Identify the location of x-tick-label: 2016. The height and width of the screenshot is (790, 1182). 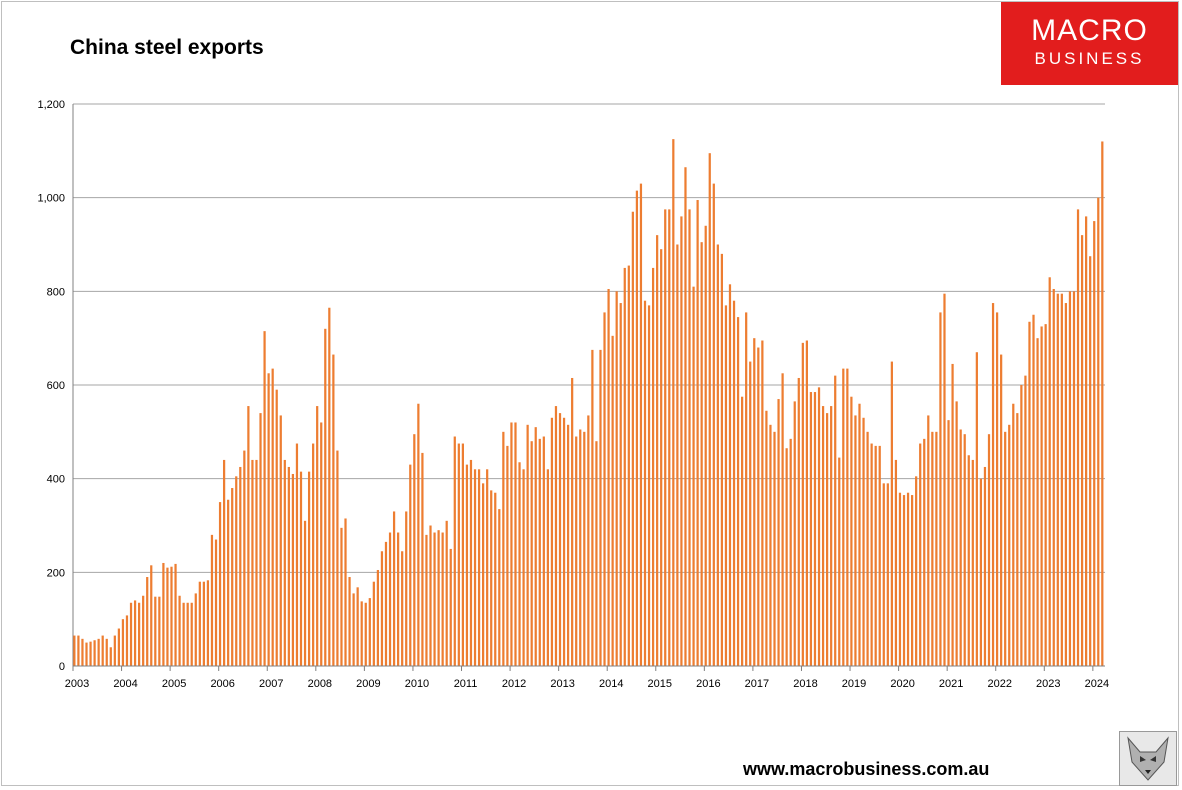
(708, 684).